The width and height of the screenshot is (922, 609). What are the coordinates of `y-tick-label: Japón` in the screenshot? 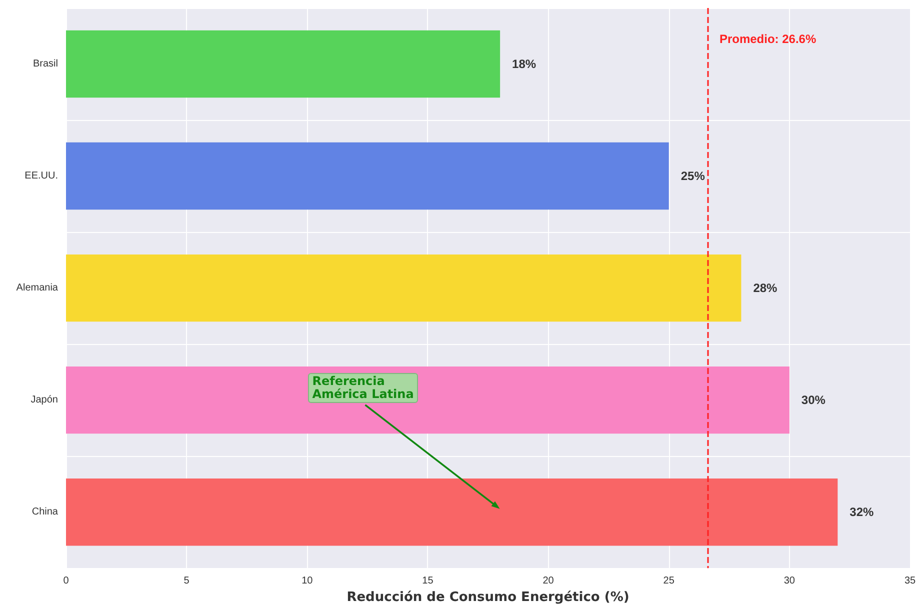 It's located at (44, 400).